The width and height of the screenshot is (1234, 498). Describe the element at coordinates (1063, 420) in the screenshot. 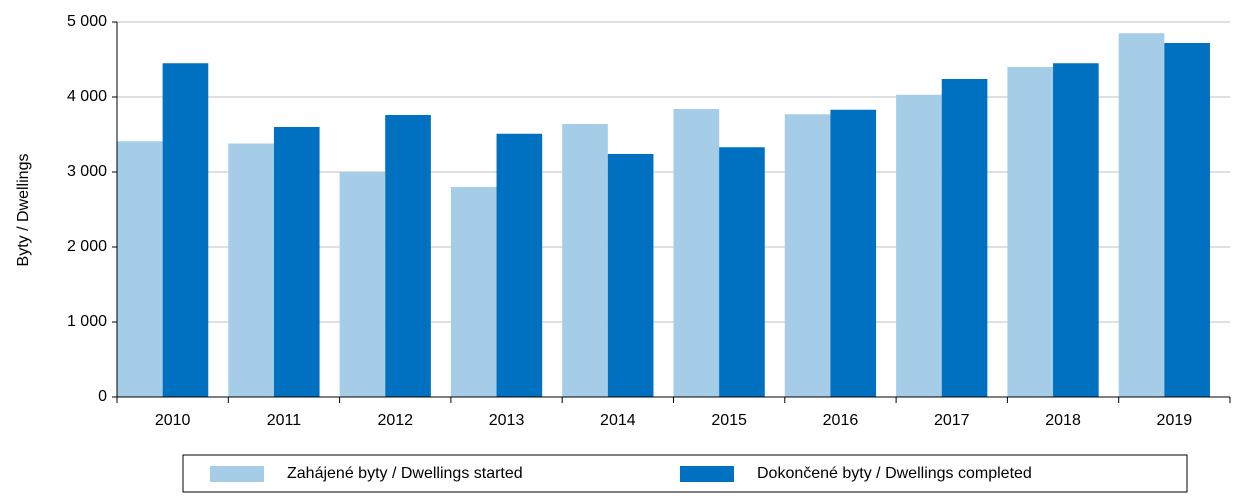

I see `x-tick-label: 2018` at that location.